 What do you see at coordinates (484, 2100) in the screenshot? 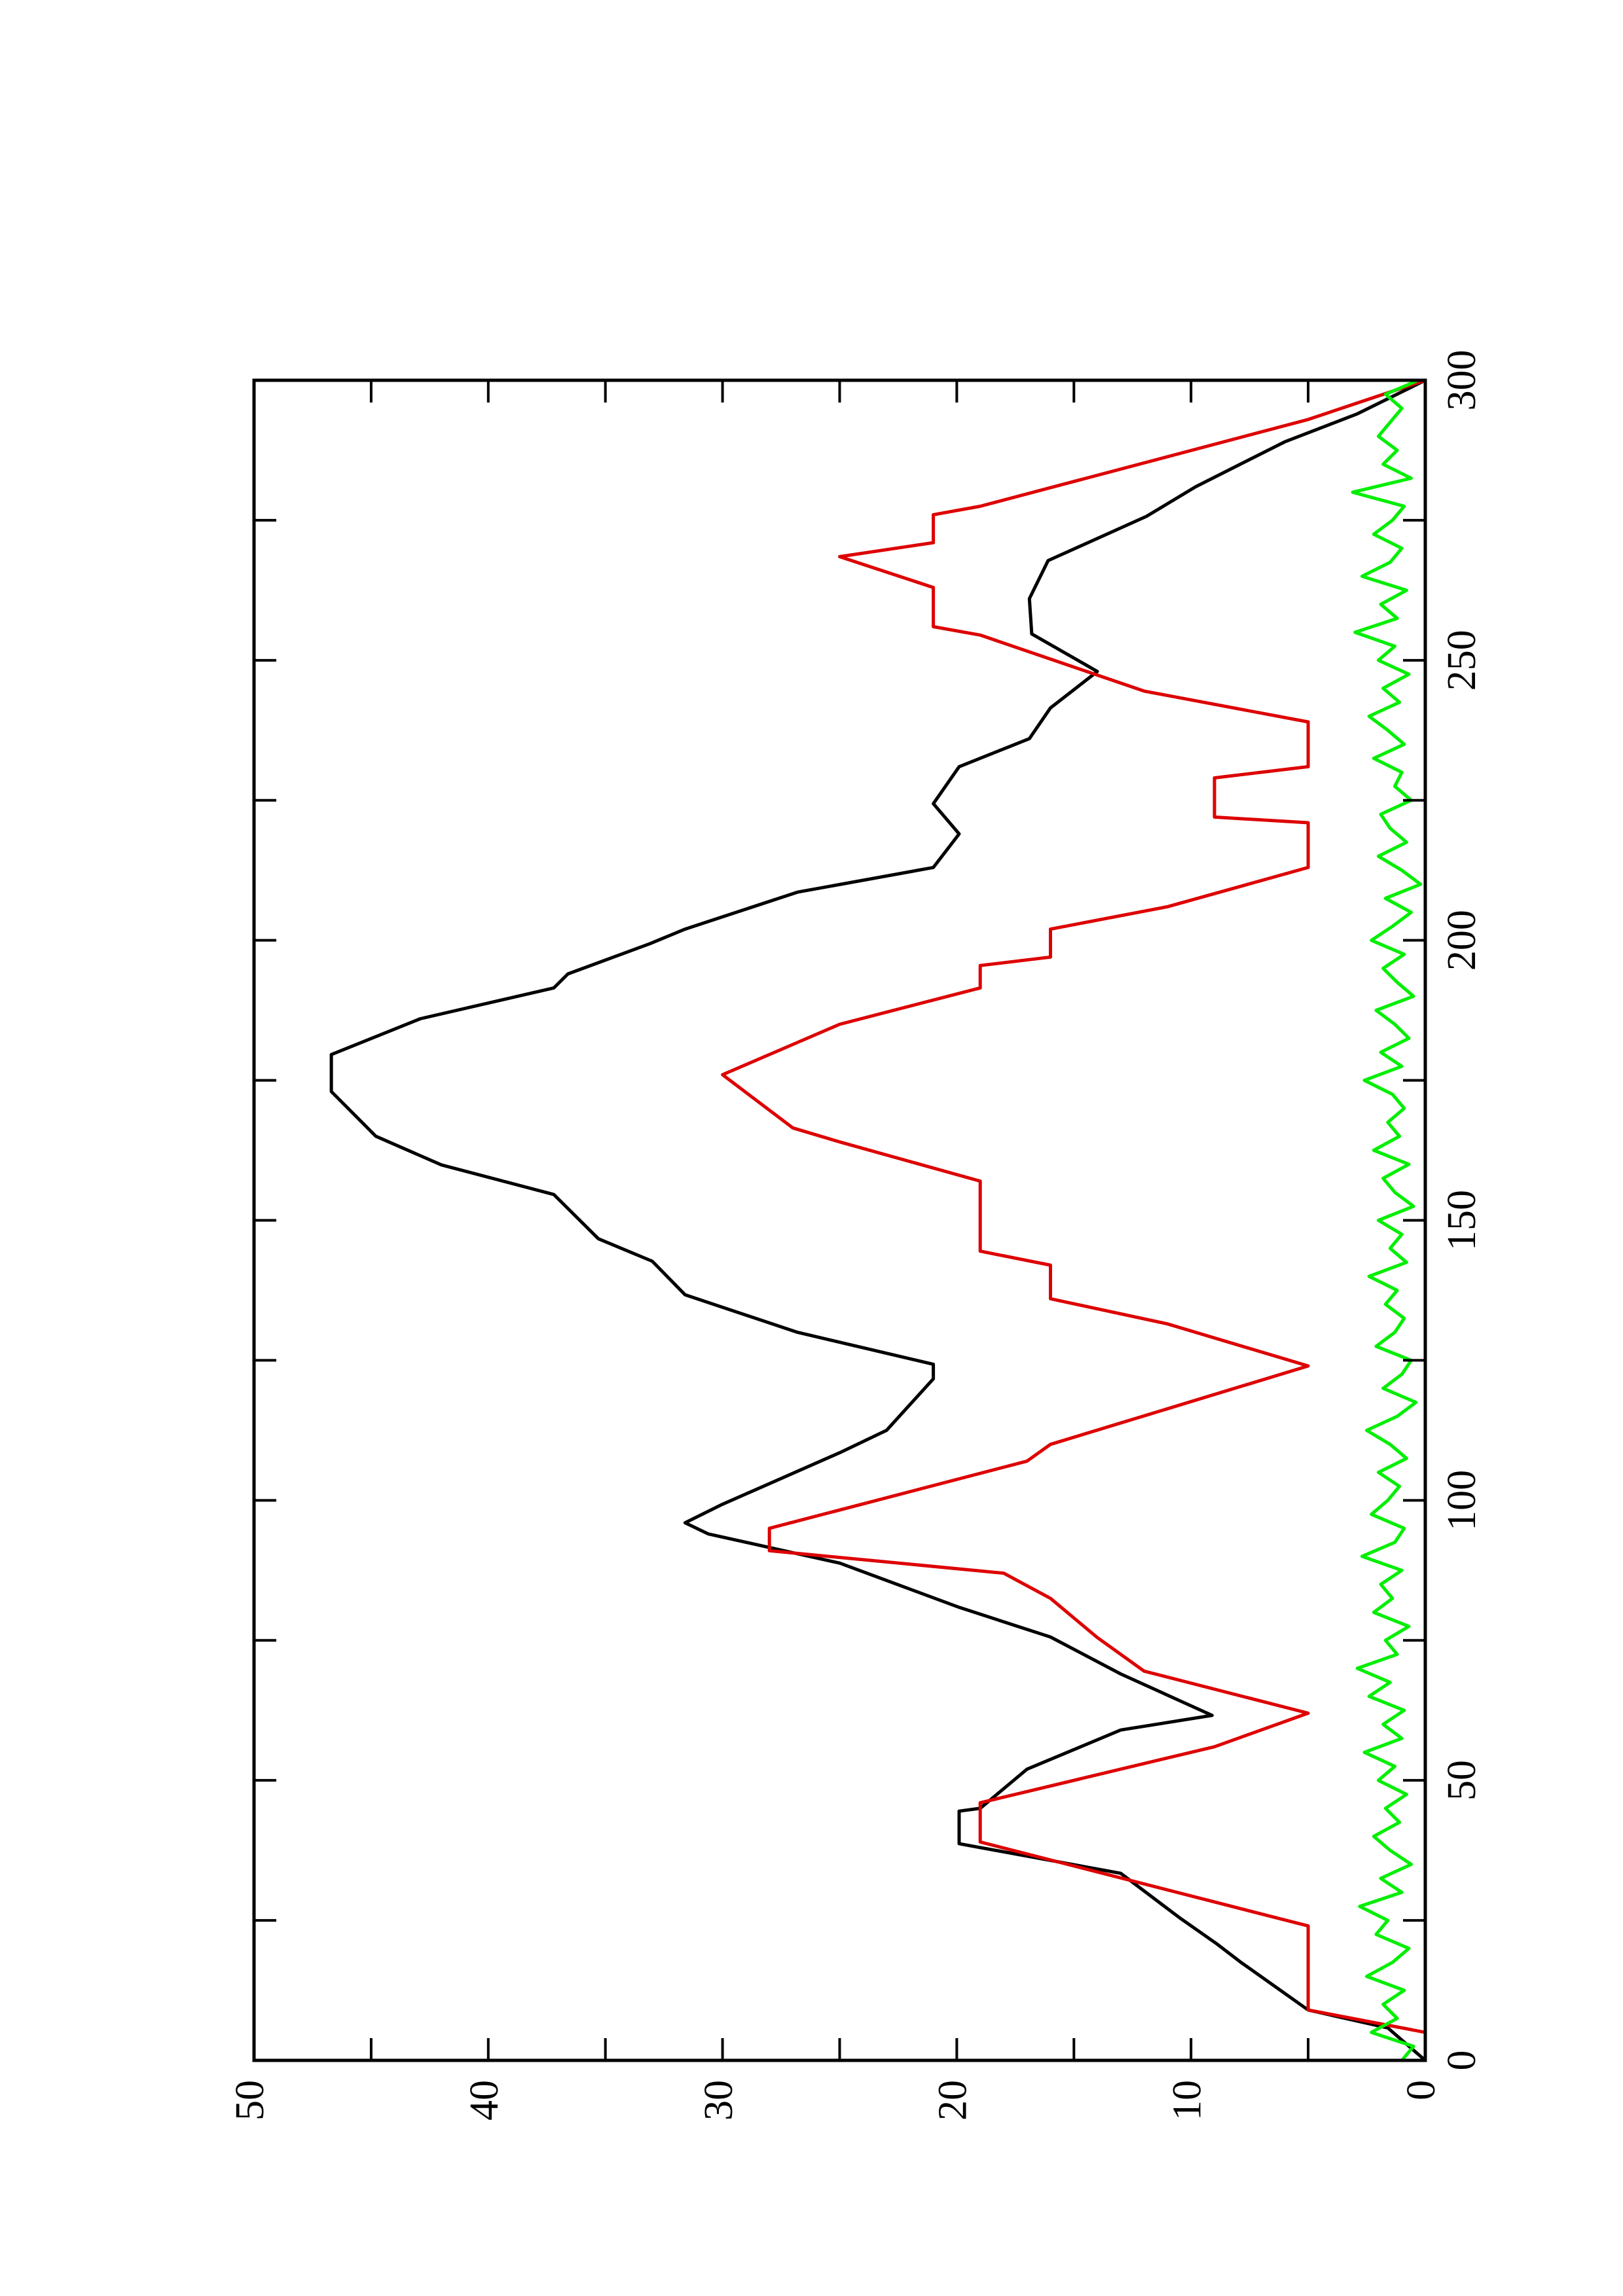
I see `y-tick-label: 40` at bounding box center [484, 2100].